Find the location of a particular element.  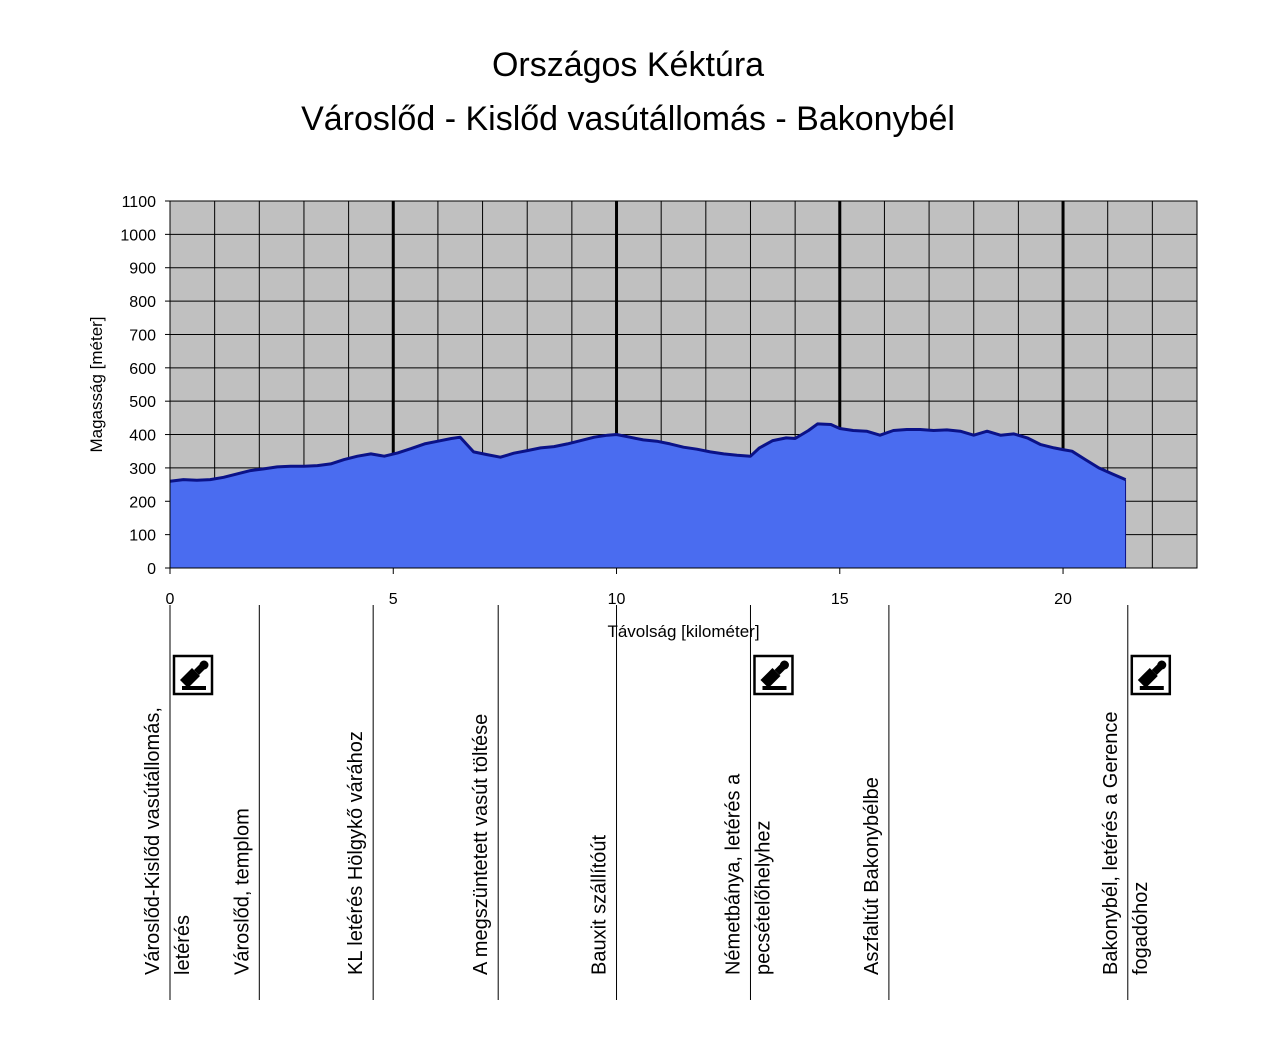

waypoint-marker: Városlőd, templom is located at coordinates (245, 802).